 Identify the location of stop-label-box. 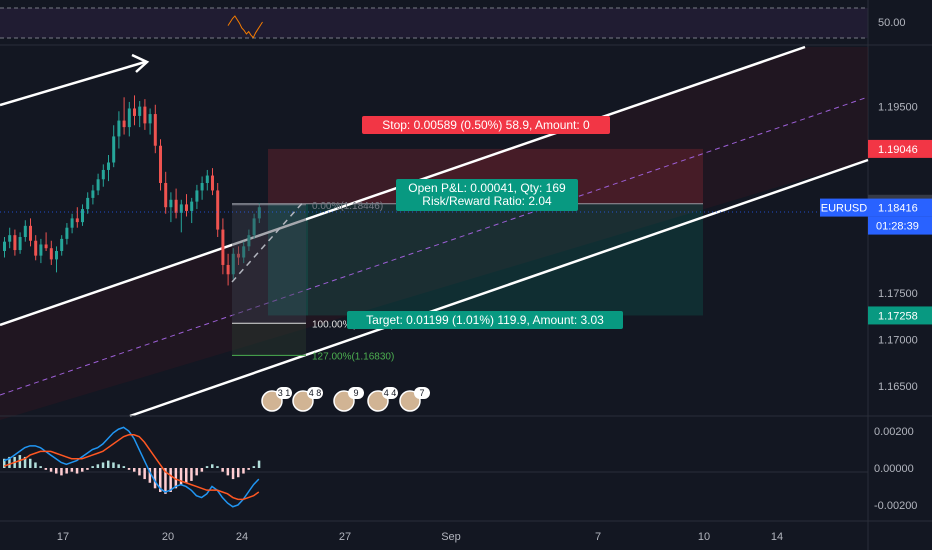
(486, 125).